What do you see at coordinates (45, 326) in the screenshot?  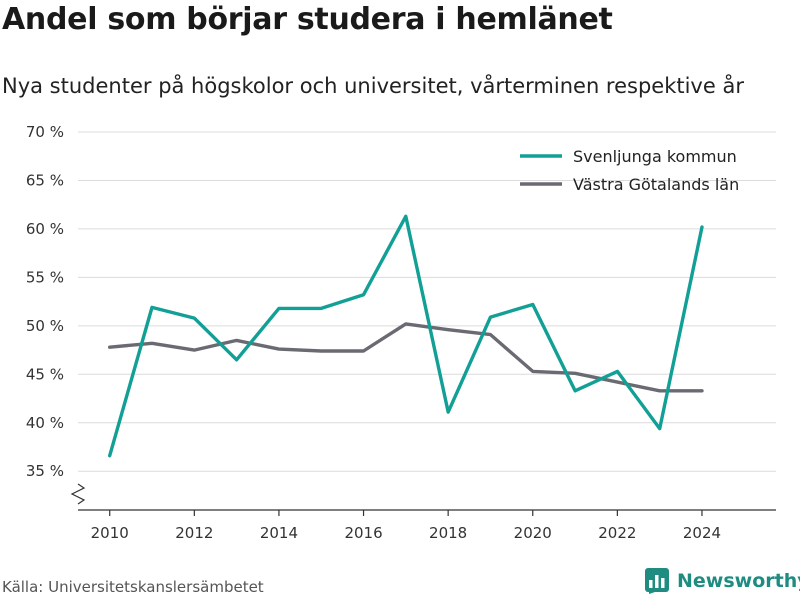 I see `y-tick-label: 50 %` at bounding box center [45, 326].